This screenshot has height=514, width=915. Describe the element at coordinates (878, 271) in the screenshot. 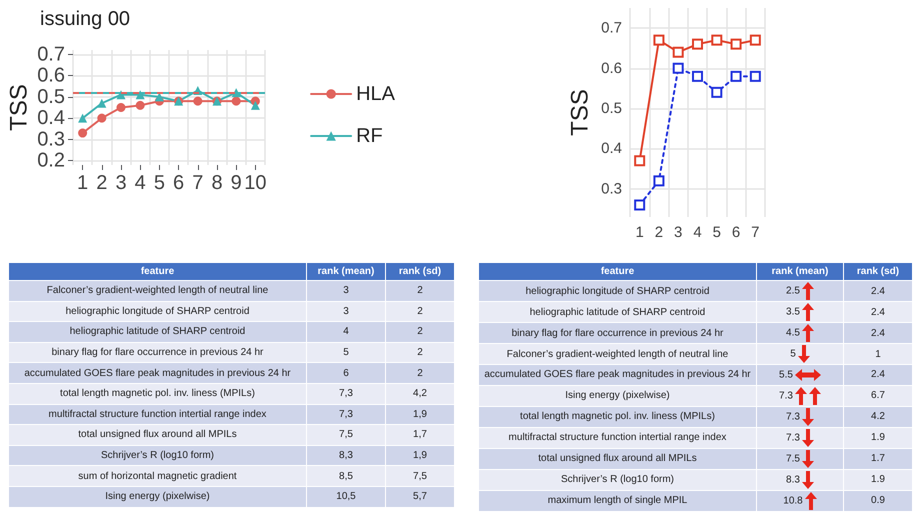

I see `series-label: rank (sd)` at that location.